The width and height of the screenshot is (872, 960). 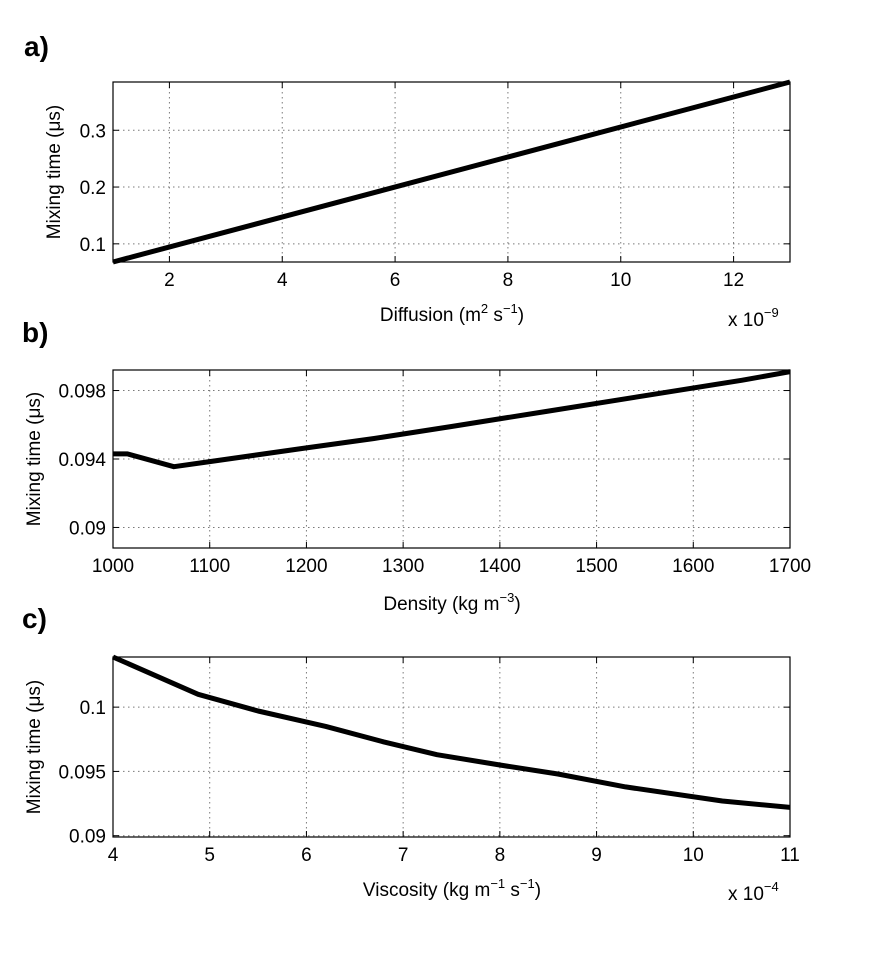 I want to click on x-axis-label: Density (kg m−3), so click(x=451, y=602).